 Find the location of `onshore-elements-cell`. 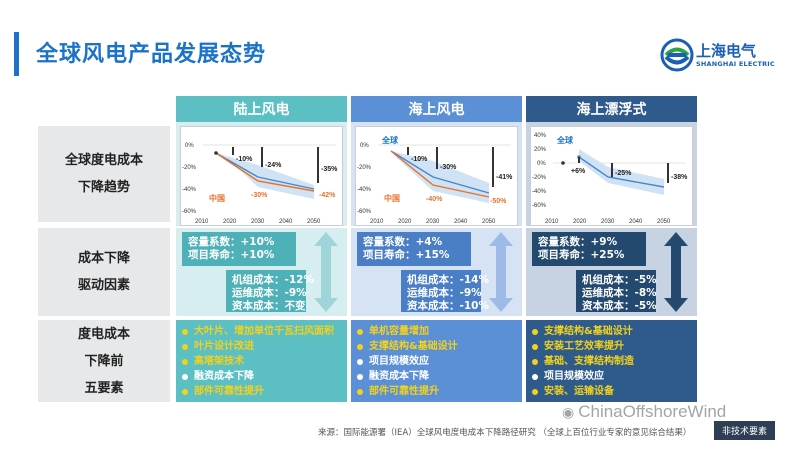

onshore-elements-cell is located at coordinates (261, 361).